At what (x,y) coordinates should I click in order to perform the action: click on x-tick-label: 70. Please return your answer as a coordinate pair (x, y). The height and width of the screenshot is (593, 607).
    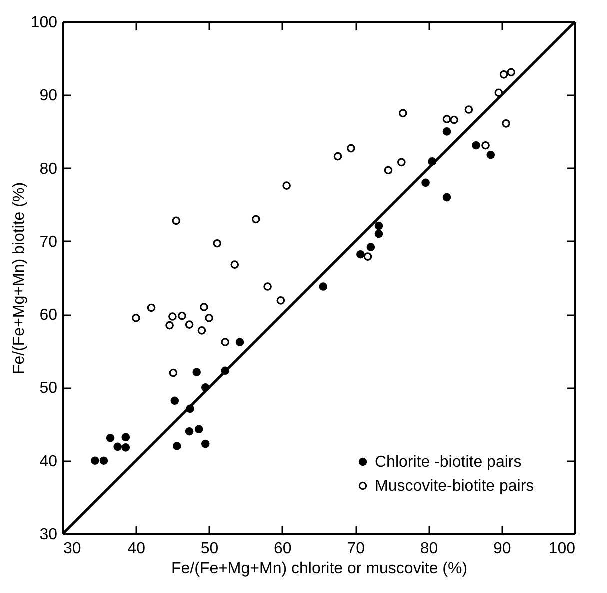
    Looking at the image, I should click on (356, 549).